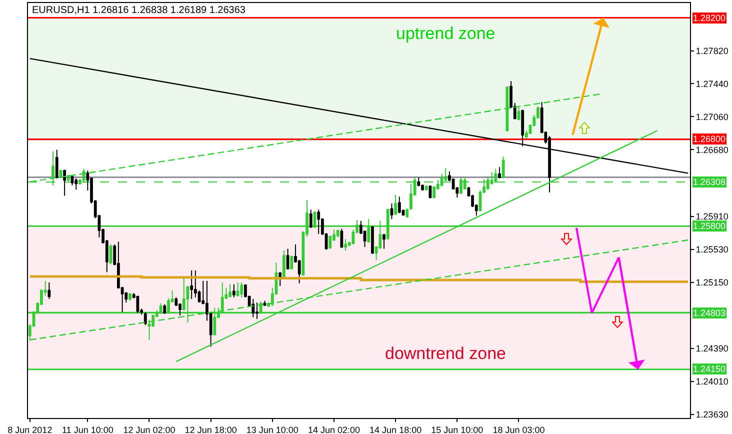 The image size is (732, 434). Describe the element at coordinates (518, 429) in the screenshot. I see `x-tick-label: 18 Jun 03:00` at that location.